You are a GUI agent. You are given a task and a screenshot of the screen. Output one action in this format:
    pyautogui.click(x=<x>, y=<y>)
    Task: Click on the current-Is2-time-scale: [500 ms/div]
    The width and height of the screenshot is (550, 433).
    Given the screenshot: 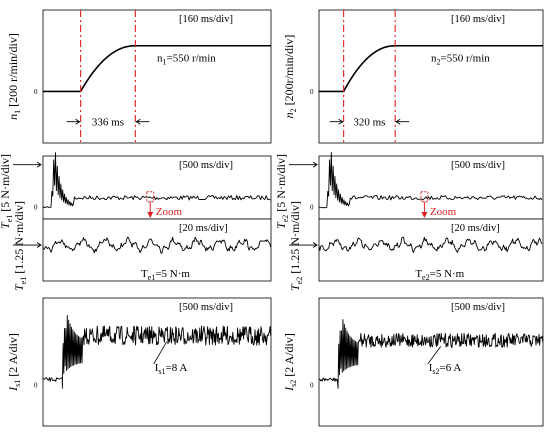 What is the action you would take?
    pyautogui.click(x=478, y=307)
    